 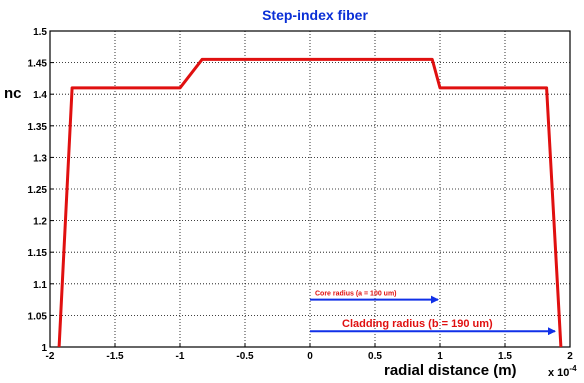 I want to click on annotation-label: Cladding radius (b = 190 um), so click(x=417, y=324).